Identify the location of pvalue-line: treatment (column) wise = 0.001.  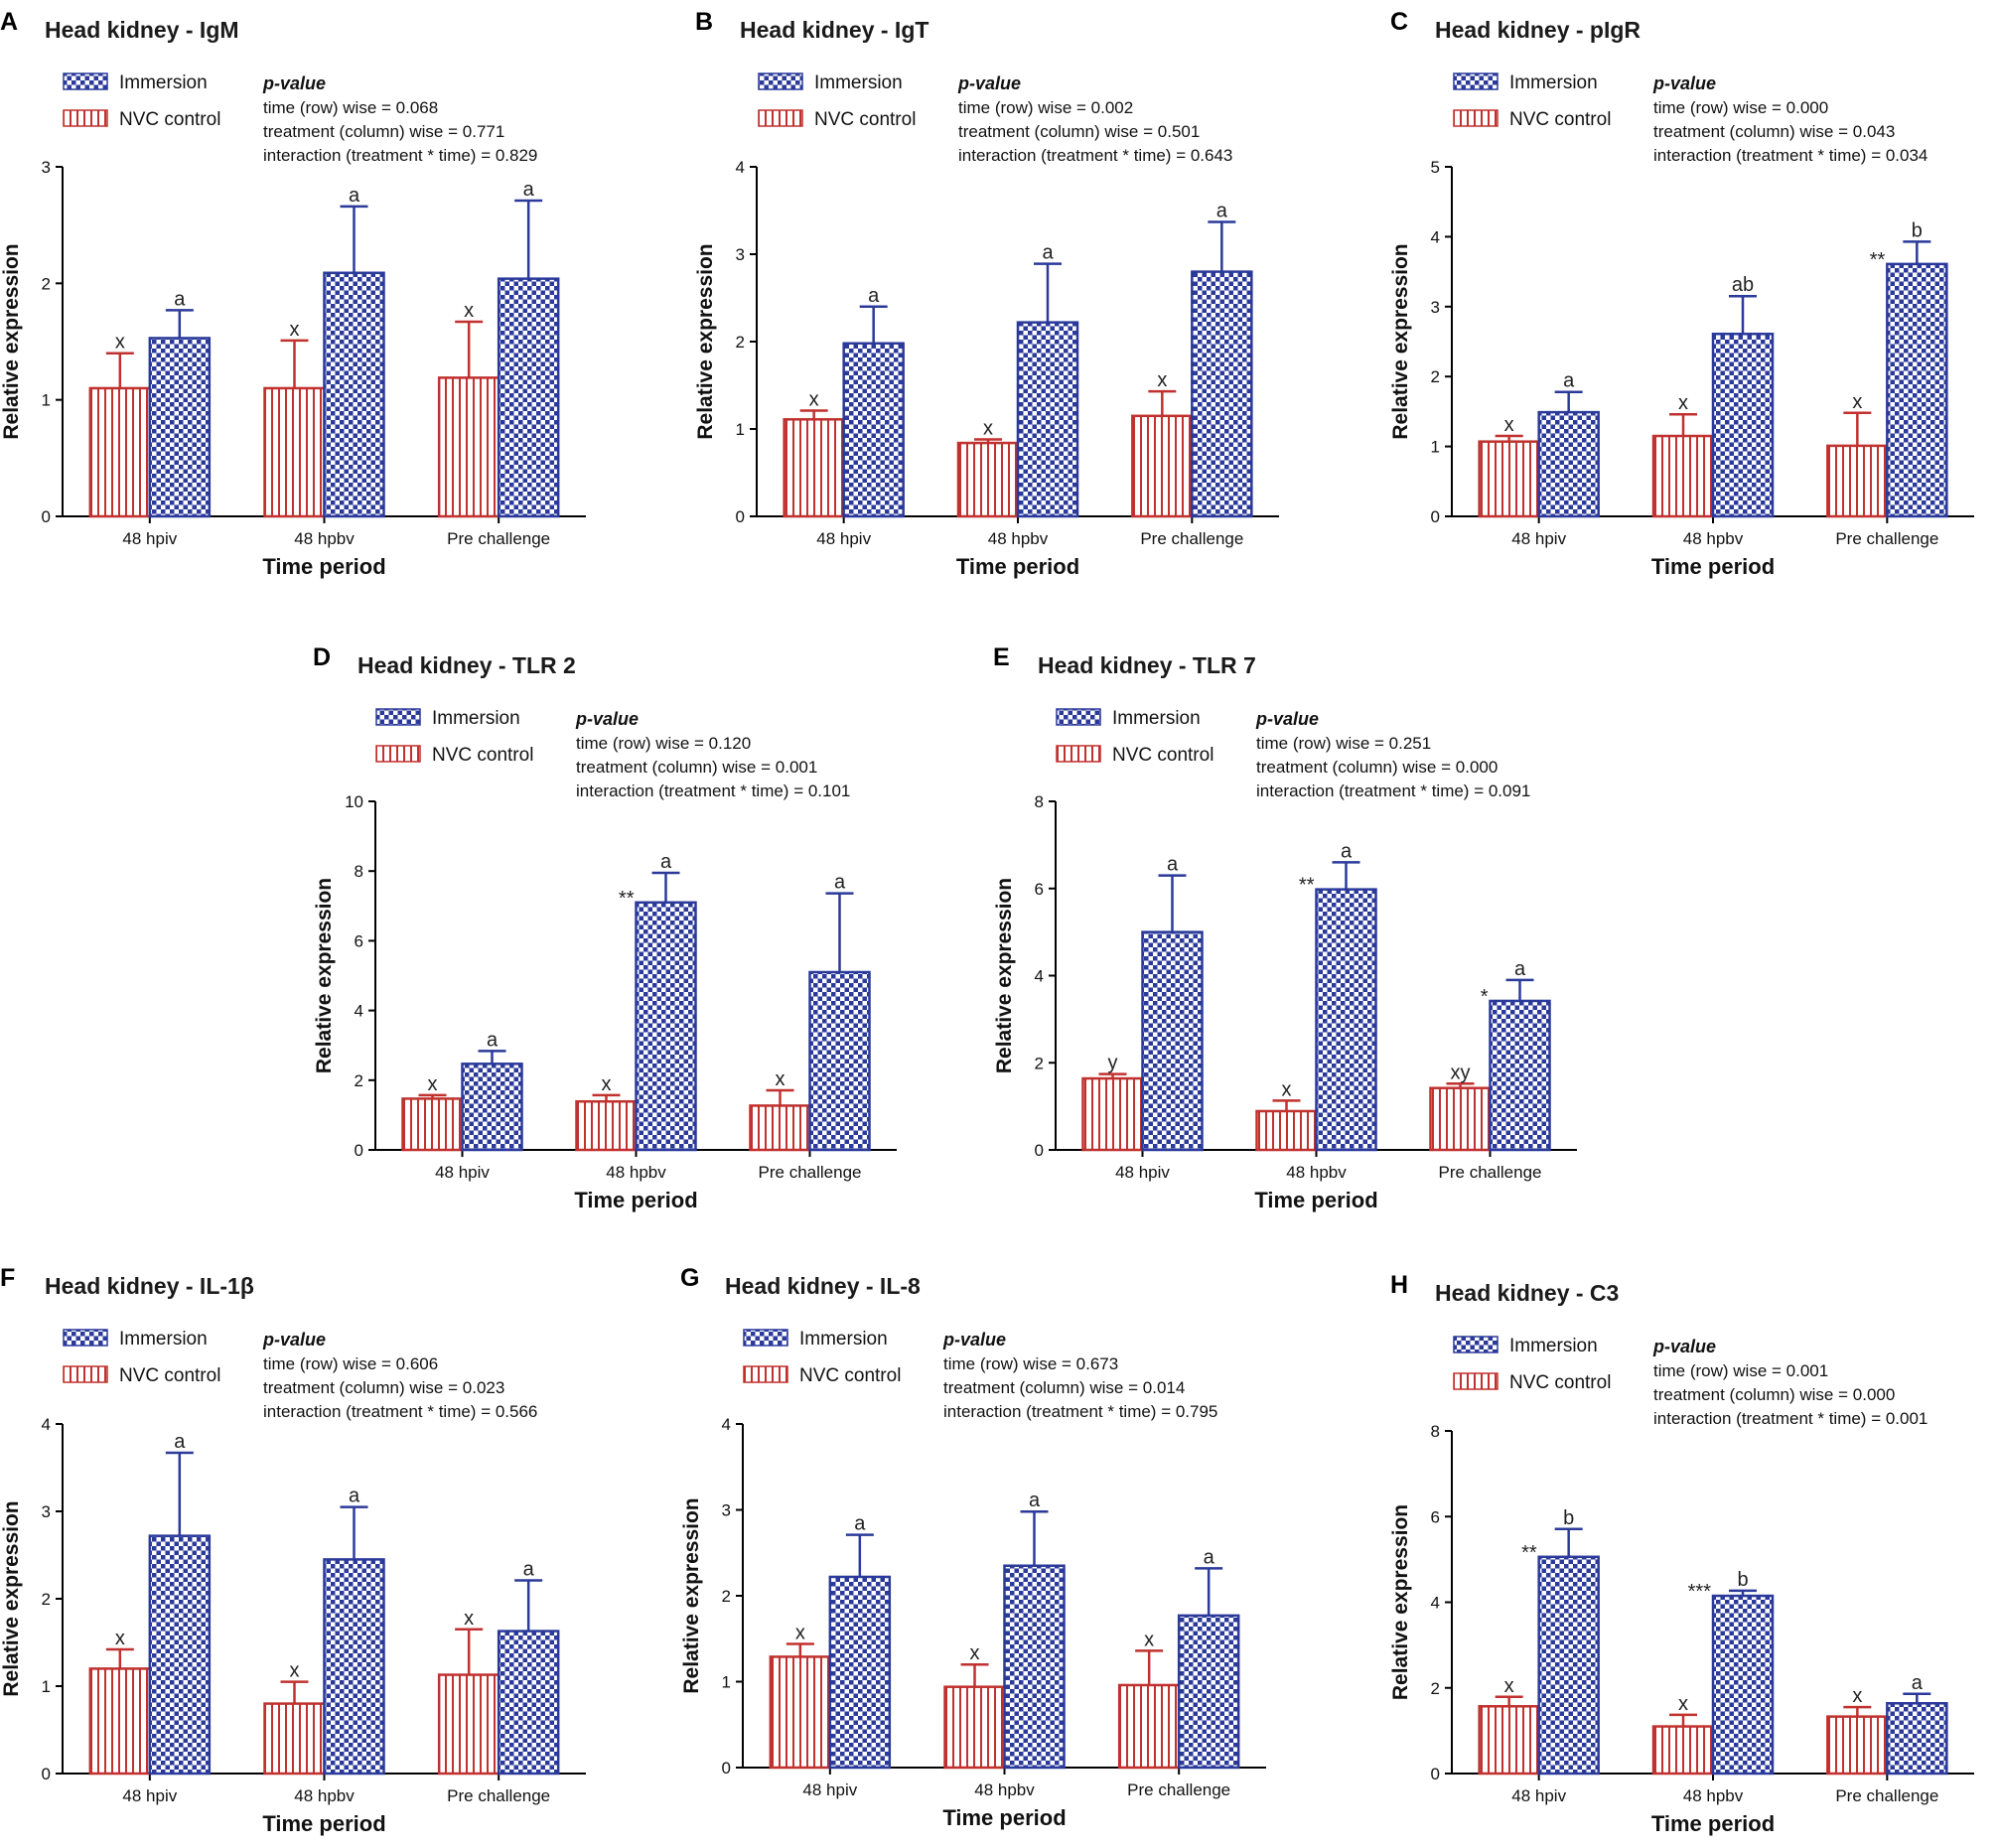
(696, 767).